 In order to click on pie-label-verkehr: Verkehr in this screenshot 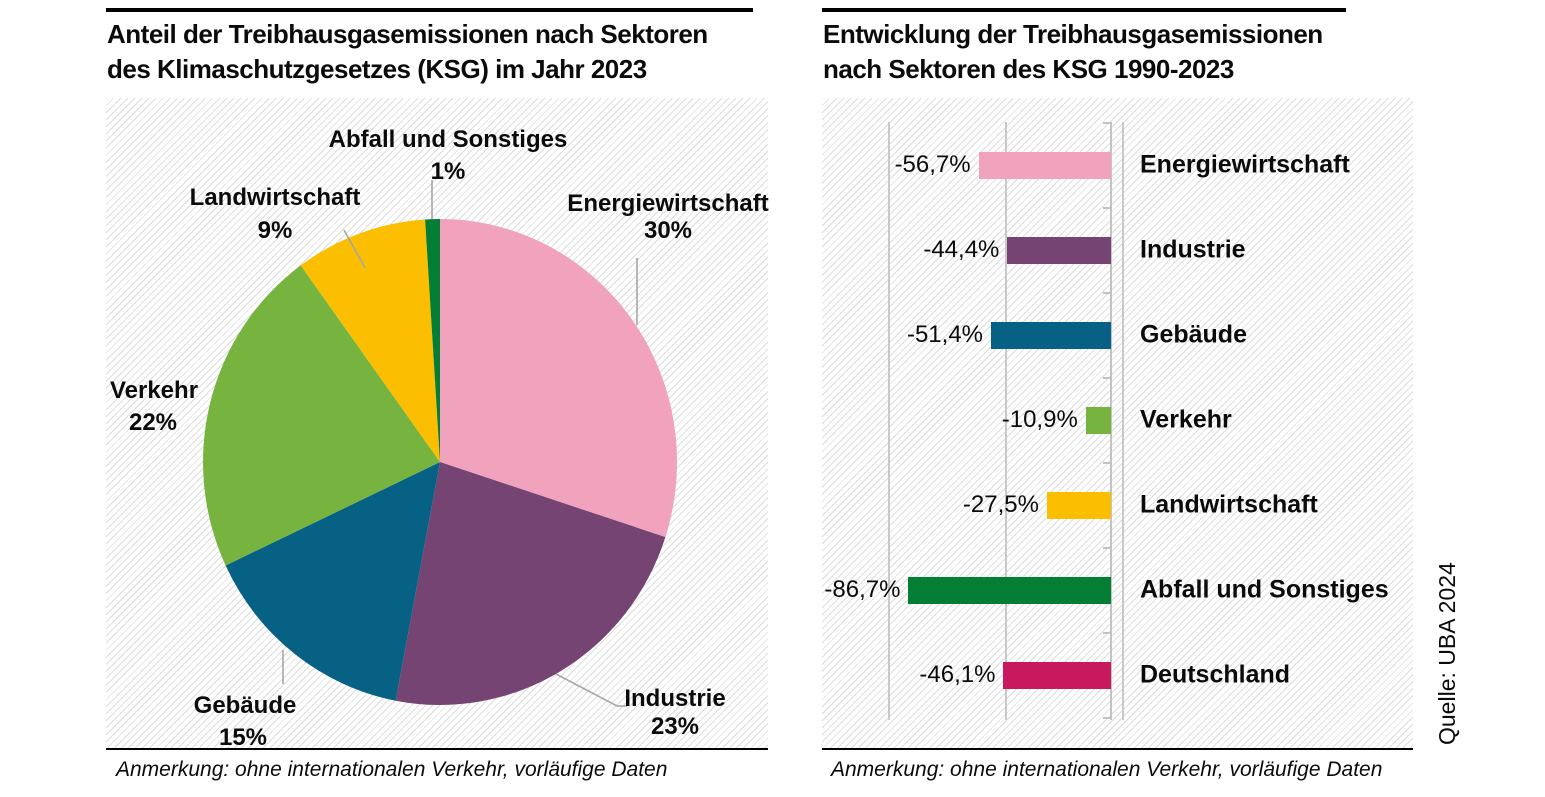, I will do `click(154, 390)`.